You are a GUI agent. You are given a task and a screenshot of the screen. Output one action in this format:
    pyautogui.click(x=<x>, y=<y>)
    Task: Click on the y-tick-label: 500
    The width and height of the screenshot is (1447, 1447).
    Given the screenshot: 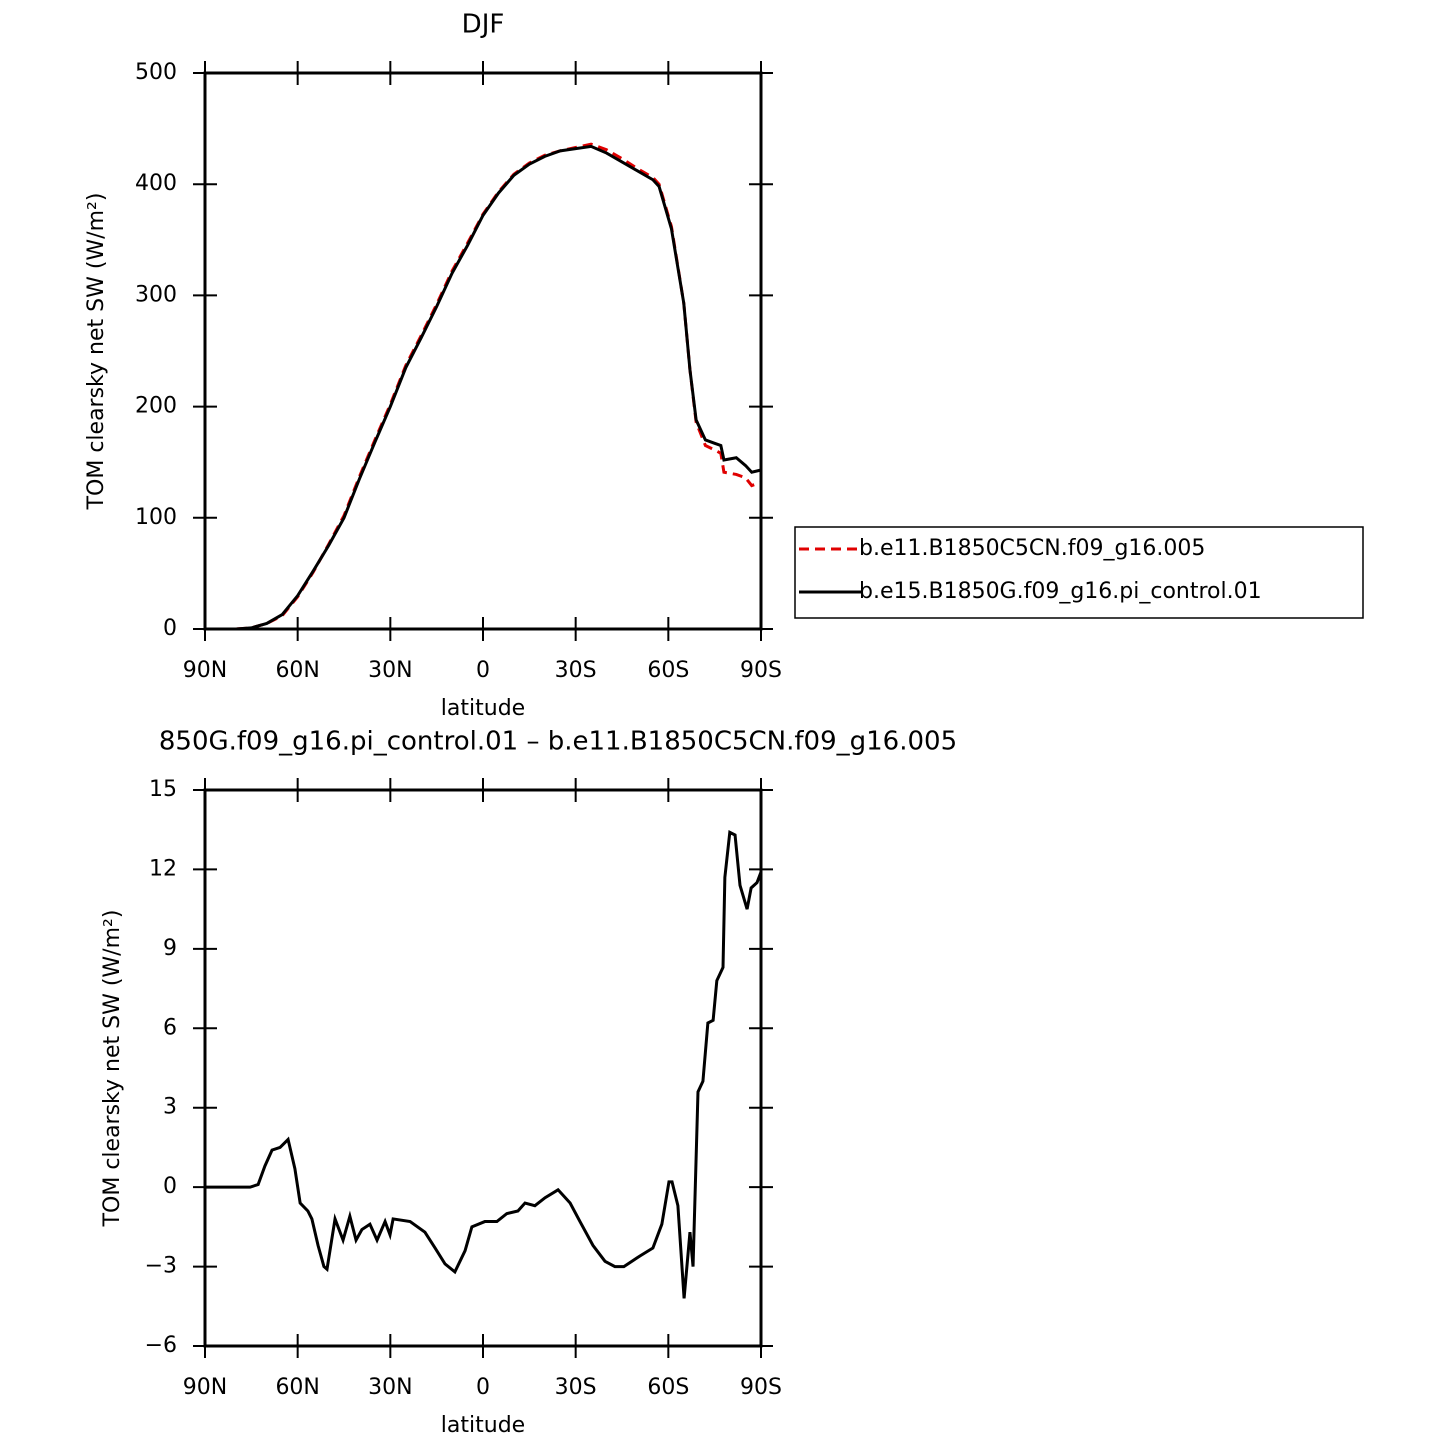 What is the action you would take?
    pyautogui.click(x=156, y=72)
    